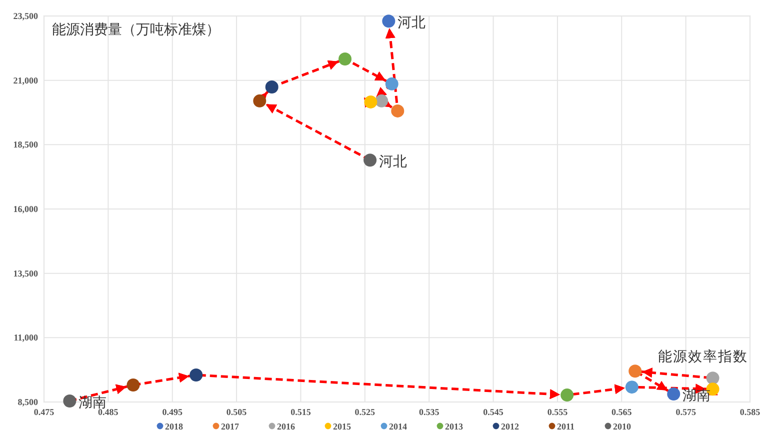 The height and width of the screenshot is (432, 764). Describe the element at coordinates (25, 16) in the screenshot. I see `y-tick-label: 23,500` at that location.